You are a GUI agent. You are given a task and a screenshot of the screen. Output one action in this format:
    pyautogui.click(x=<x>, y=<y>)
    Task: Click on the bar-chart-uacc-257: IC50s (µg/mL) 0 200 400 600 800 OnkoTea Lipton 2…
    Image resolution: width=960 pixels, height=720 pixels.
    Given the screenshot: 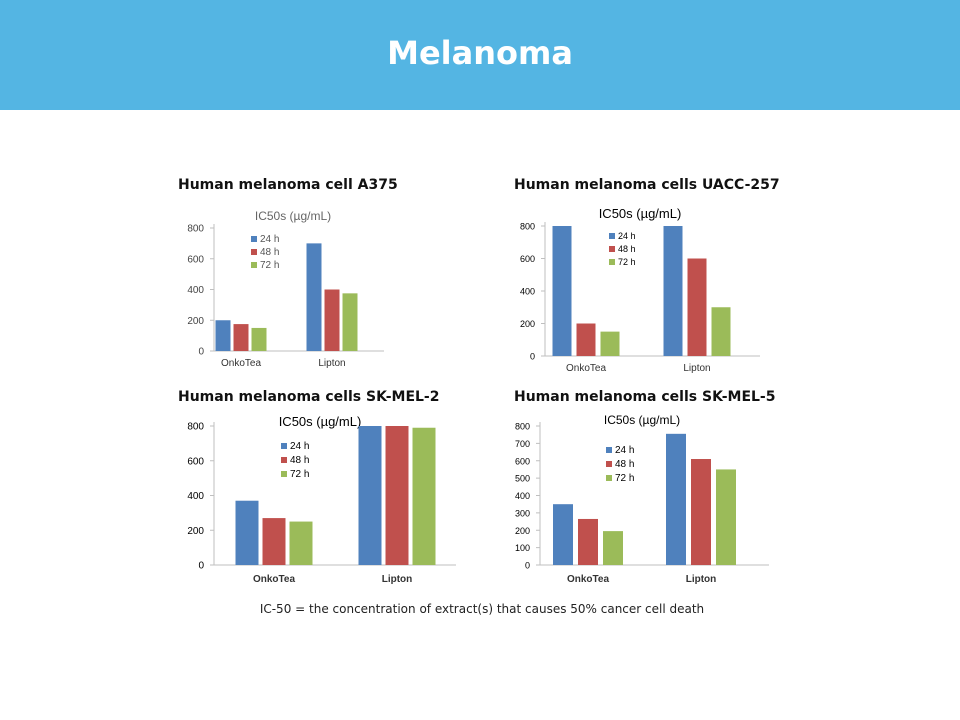 What is the action you would take?
    pyautogui.click(x=640, y=290)
    